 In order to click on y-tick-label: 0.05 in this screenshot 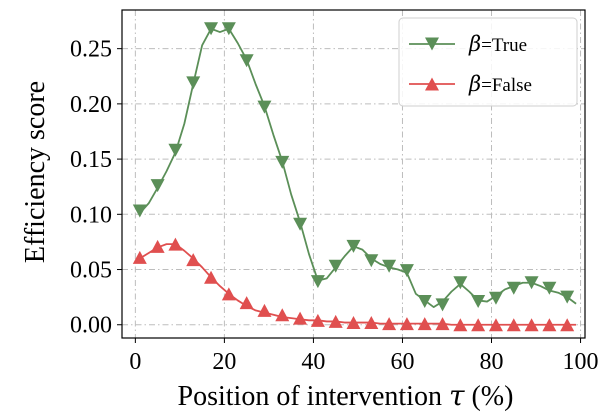, I will do `click(91, 271)`.